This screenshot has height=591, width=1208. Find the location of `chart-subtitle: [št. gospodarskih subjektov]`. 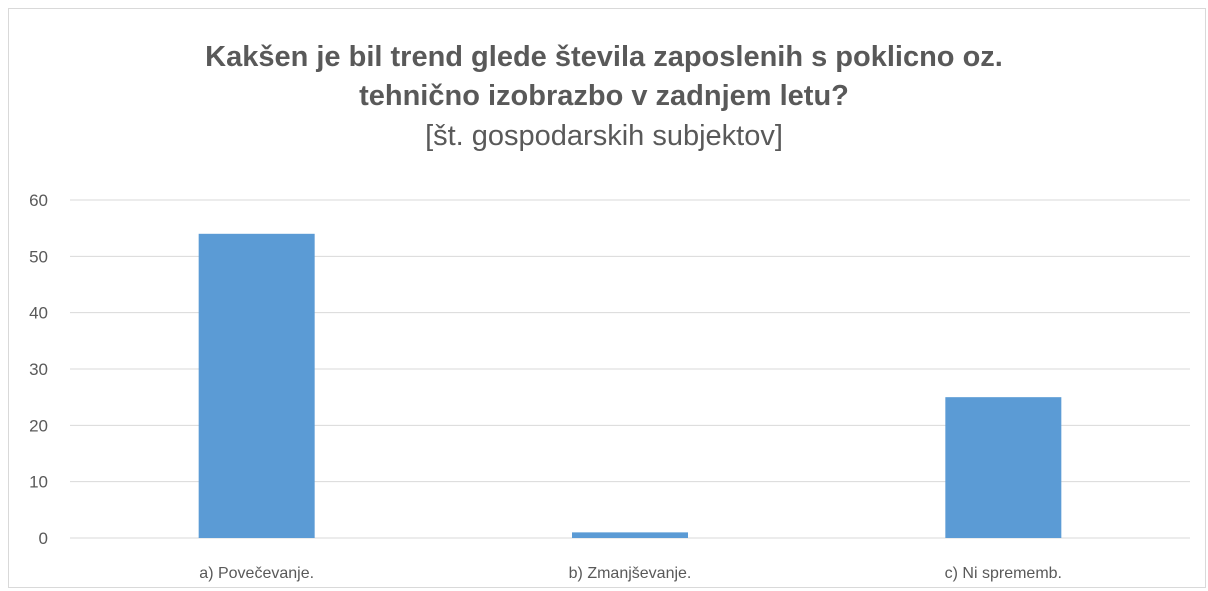

chart-subtitle: [št. gospodarskih subjektov] is located at coordinates (604, 136).